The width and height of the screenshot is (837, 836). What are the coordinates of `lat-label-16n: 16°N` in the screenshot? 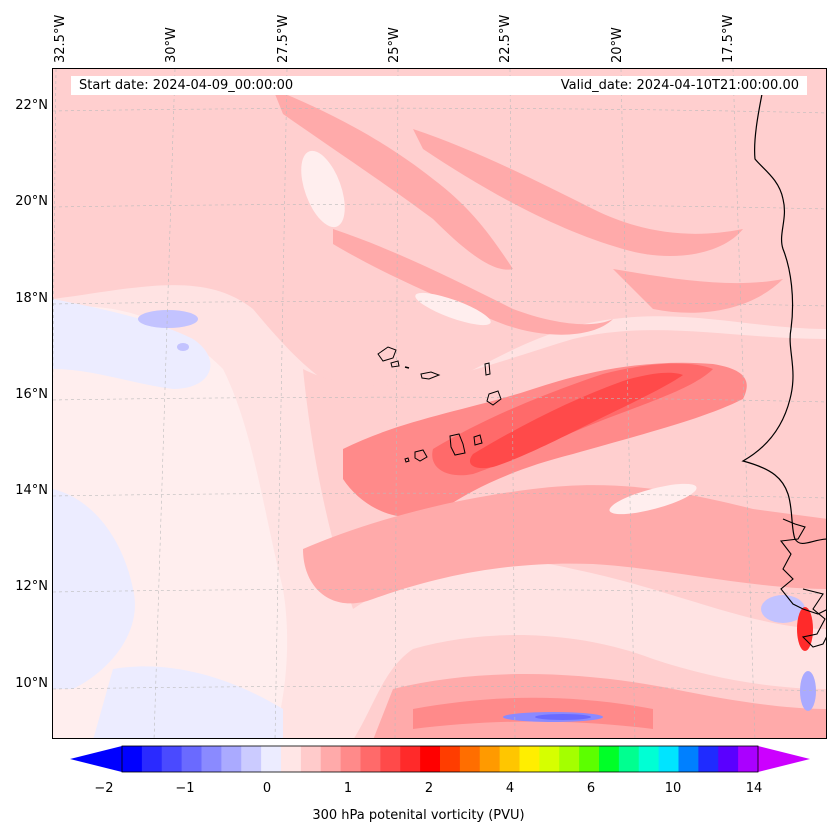 It's located at (31, 394).